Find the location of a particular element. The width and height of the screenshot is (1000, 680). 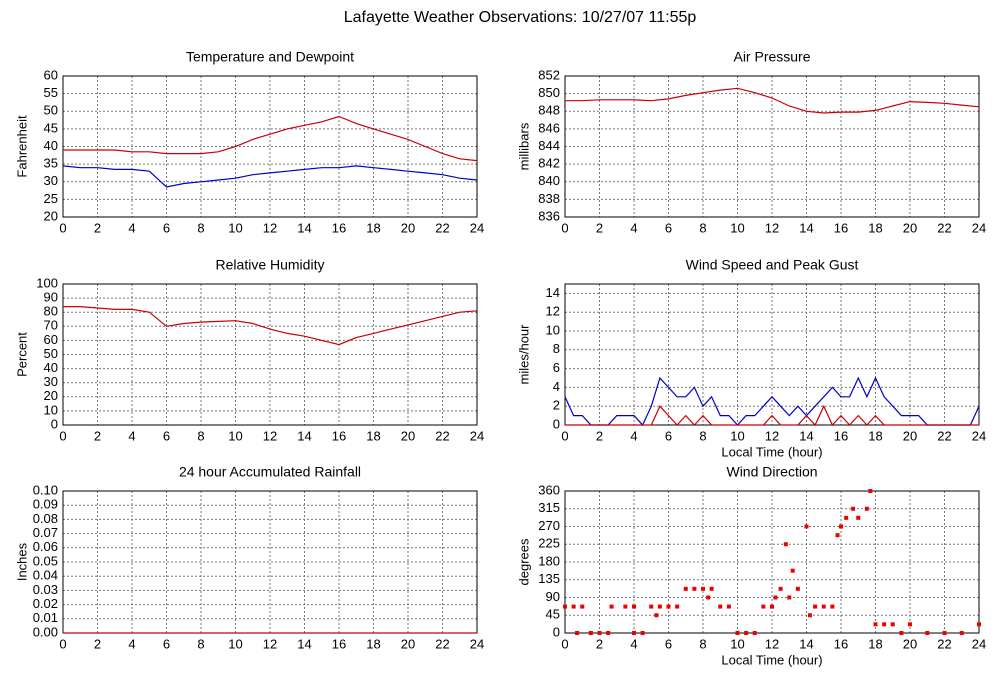

y-tick-label: 0.00 is located at coordinates (45, 631).